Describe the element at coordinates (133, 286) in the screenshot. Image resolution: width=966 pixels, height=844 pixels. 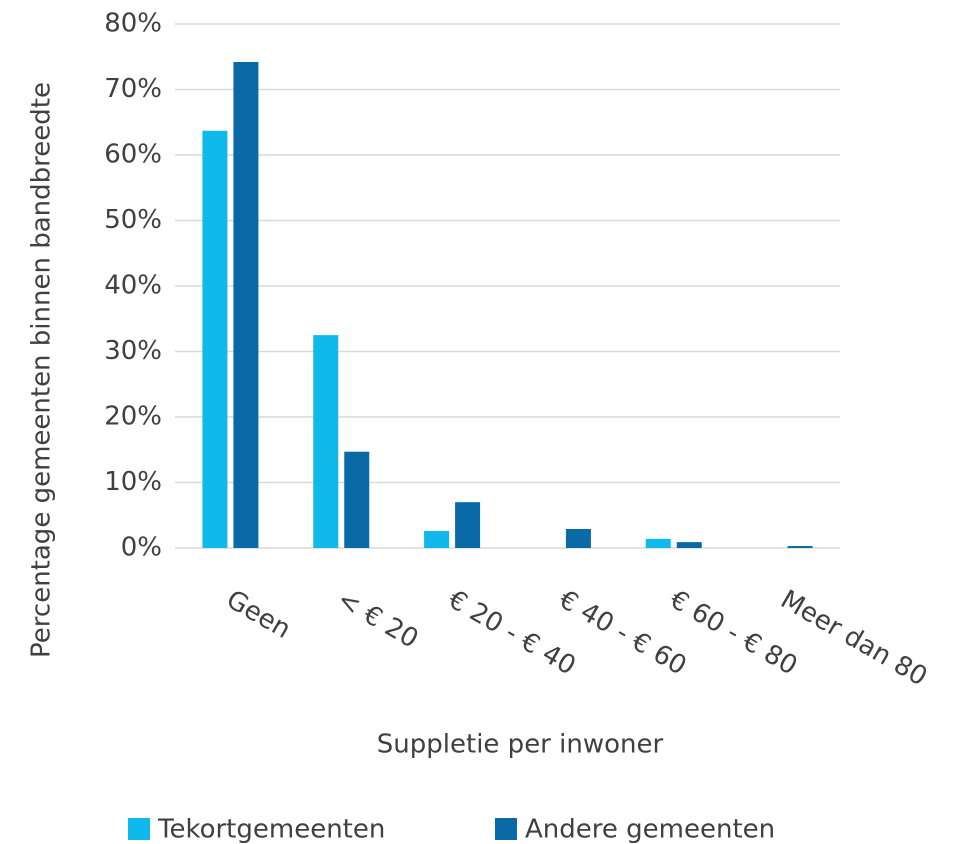
I see `y-tick-label: 40%` at that location.